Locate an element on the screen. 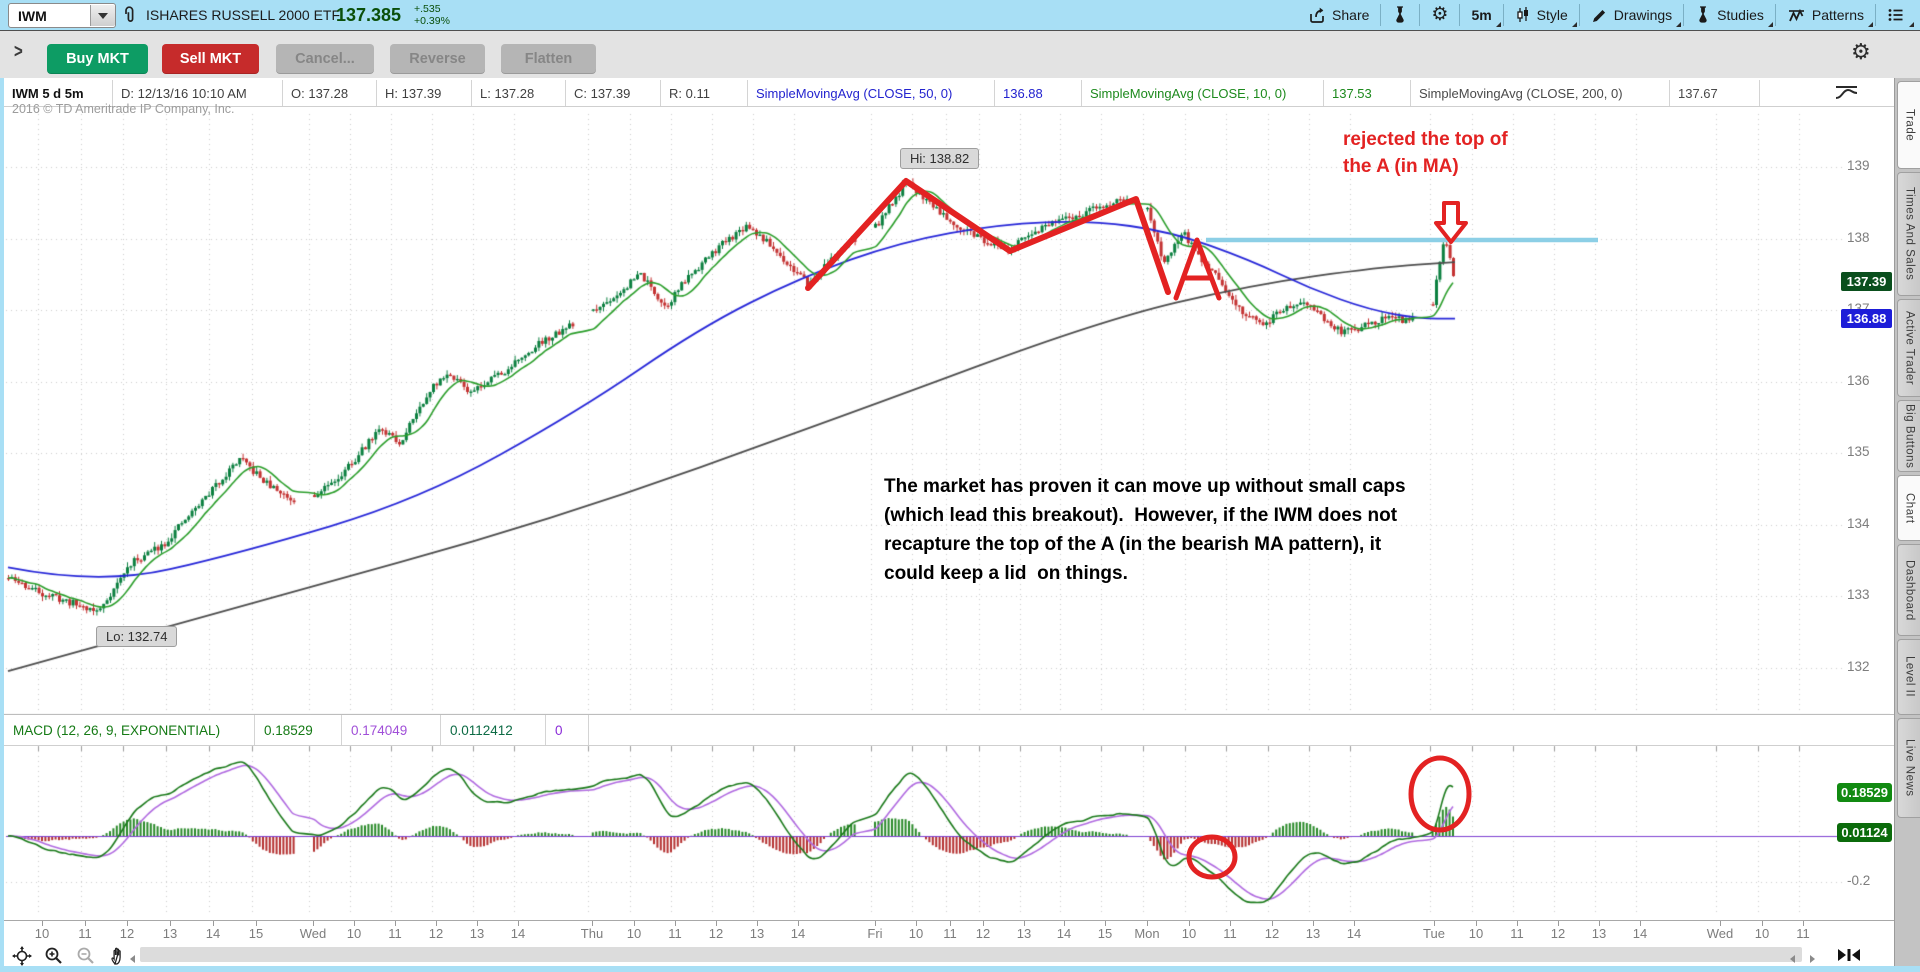 The height and width of the screenshot is (972, 1920). time-tick-label: 10 is located at coordinates (42, 933).